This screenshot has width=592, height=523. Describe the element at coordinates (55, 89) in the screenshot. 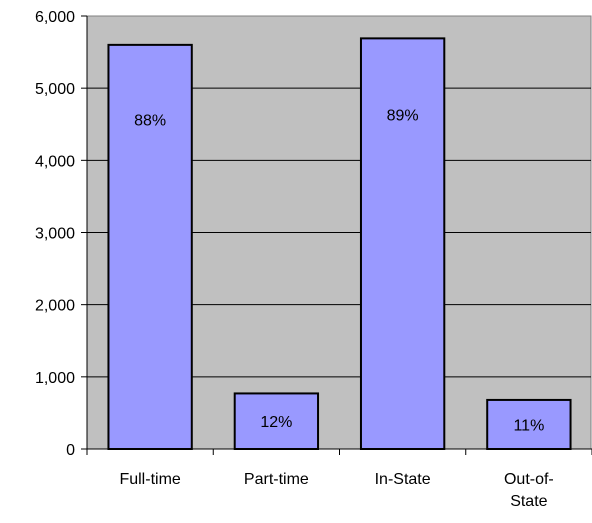

I see `y-tick-label: 5,000` at that location.